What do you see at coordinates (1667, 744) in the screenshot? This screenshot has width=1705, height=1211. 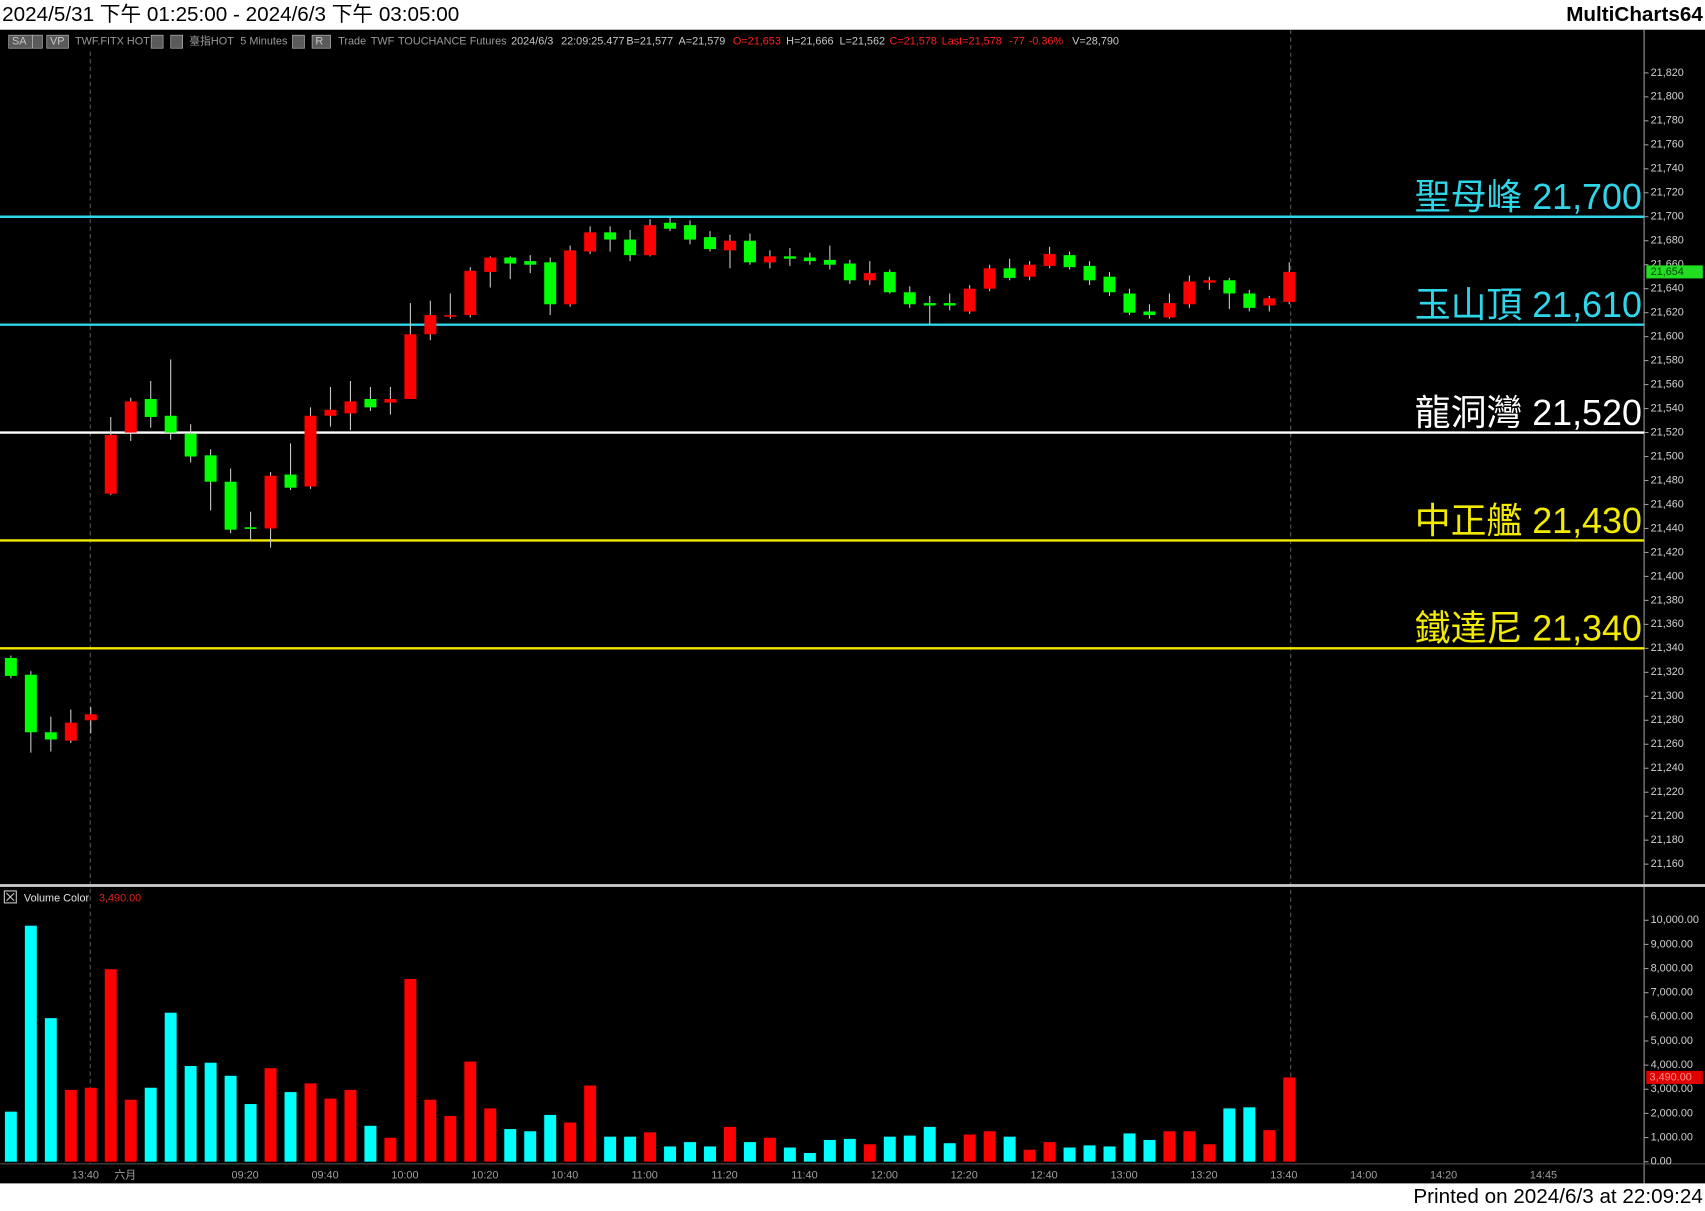 I see `y-tick-label: 21,260` at bounding box center [1667, 744].